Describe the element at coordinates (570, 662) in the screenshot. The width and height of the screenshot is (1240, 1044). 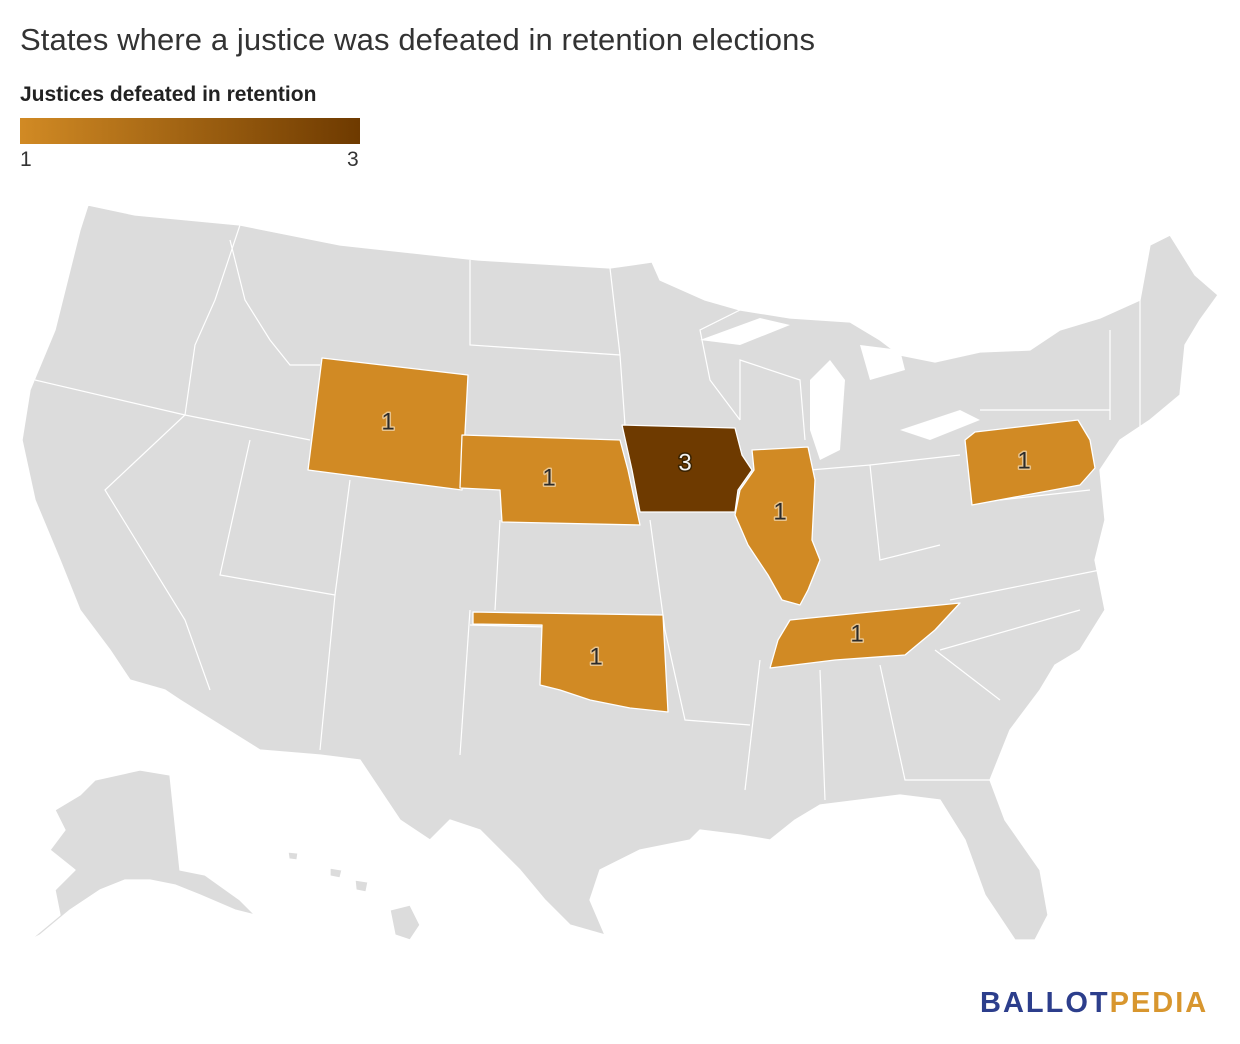
I see `state-oklahoma` at that location.